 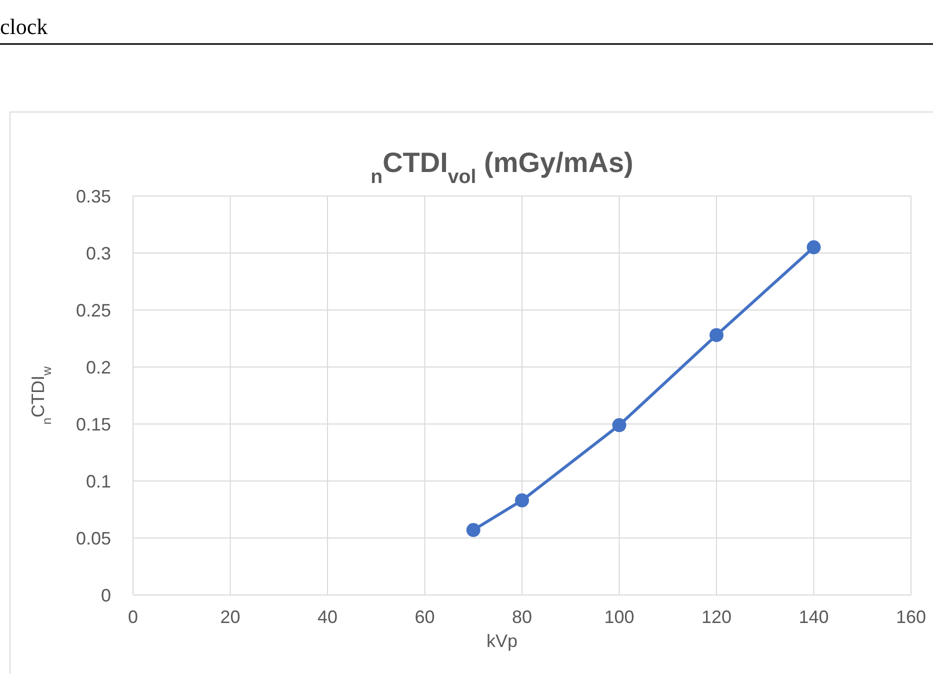 What do you see at coordinates (813, 617) in the screenshot?
I see `x-tick-label: 140` at bounding box center [813, 617].